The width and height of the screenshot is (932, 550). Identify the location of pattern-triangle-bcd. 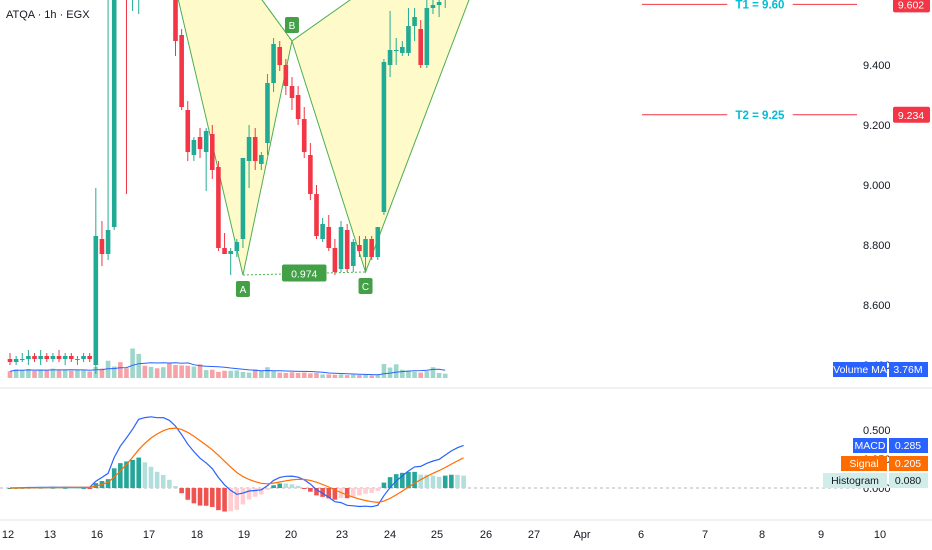
(380, 137).